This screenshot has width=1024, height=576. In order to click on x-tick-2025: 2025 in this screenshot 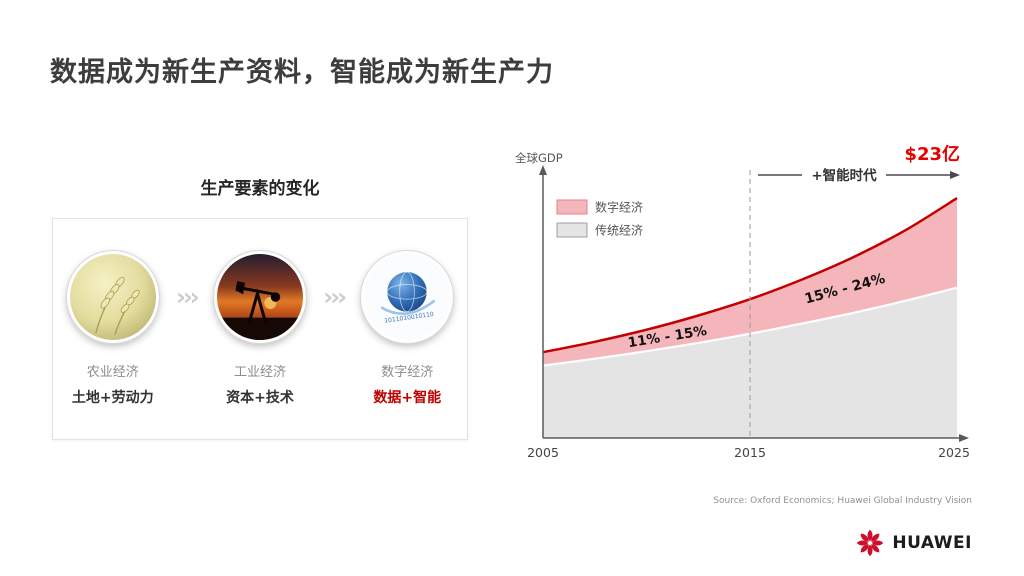, I will do `click(954, 452)`.